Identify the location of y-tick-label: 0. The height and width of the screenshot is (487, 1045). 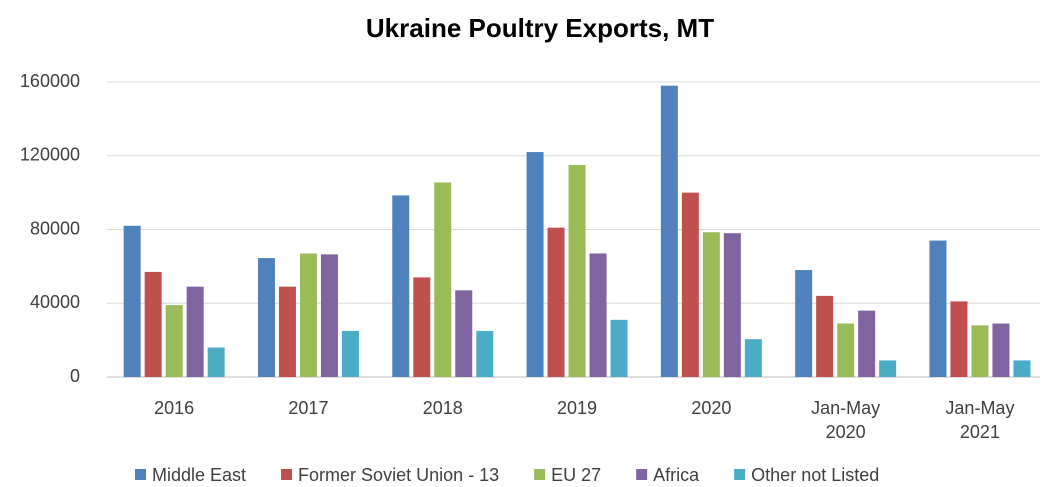
(75, 376).